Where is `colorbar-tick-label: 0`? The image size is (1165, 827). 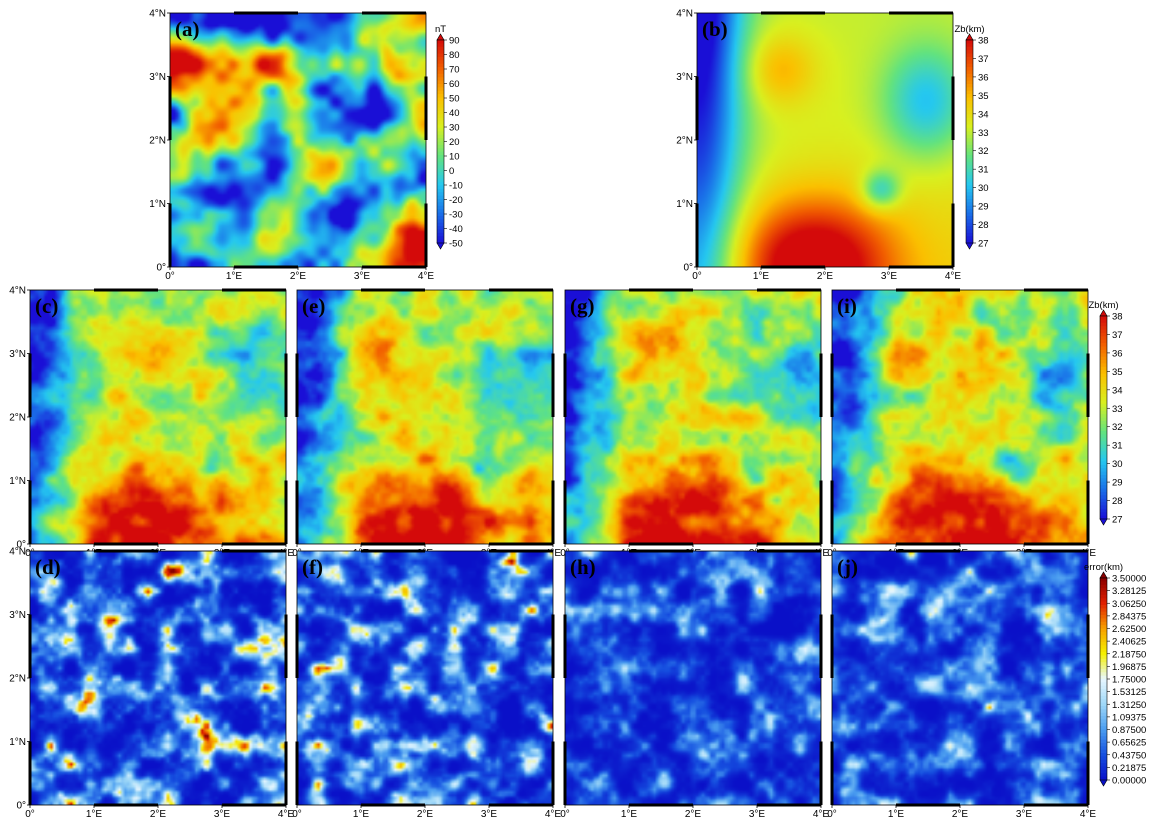
colorbar-tick-label: 0 is located at coordinates (451, 171).